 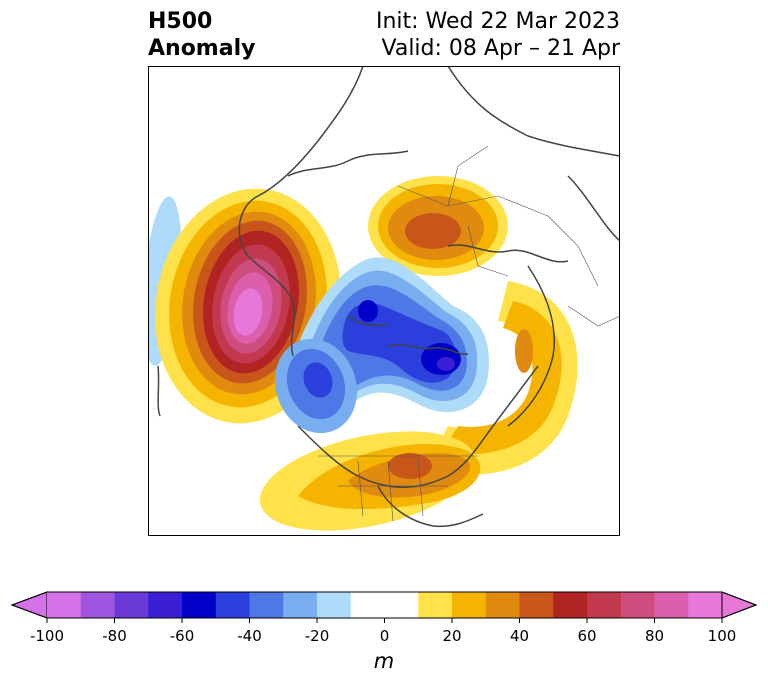 What do you see at coordinates (654, 636) in the screenshot?
I see `colorbar-tick-label: 80` at bounding box center [654, 636].